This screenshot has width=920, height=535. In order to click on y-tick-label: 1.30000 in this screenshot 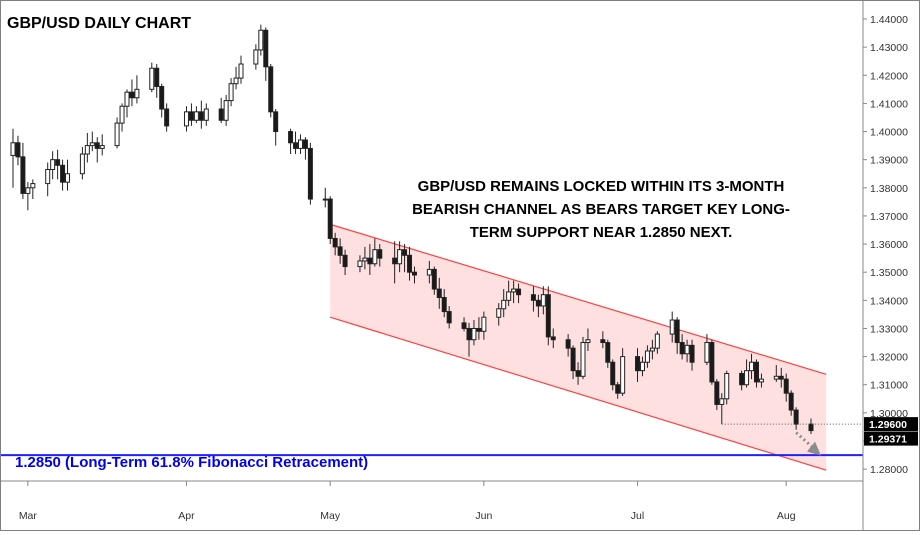, I will do `click(889, 414)`.